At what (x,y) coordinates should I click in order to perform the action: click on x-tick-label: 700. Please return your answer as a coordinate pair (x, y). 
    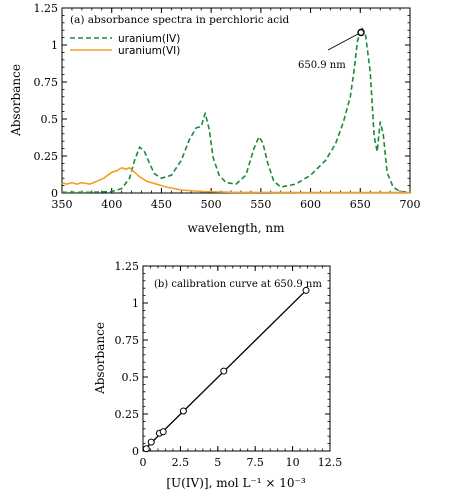
    Looking at the image, I should click on (410, 204).